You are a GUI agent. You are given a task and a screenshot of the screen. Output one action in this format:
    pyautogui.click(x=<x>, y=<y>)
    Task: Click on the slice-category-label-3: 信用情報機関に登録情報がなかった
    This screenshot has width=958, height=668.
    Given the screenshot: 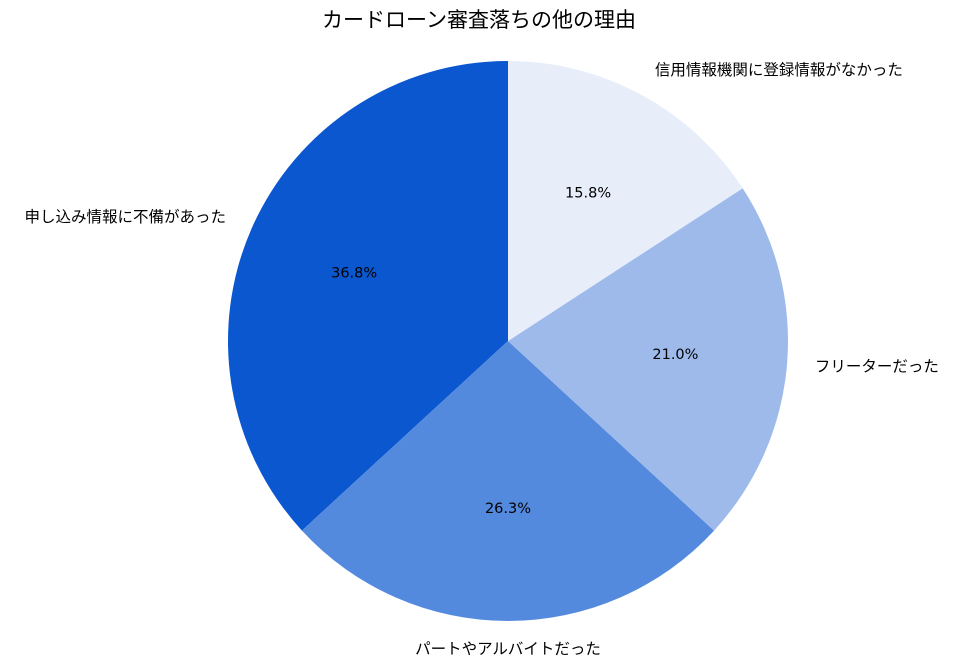 What is the action you would take?
    pyautogui.click(x=779, y=70)
    